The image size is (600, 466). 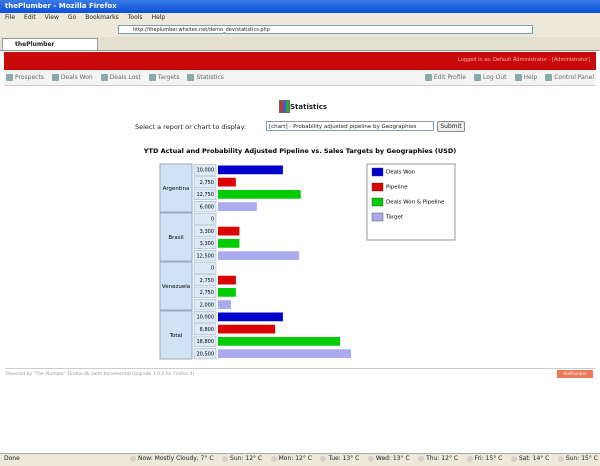 What do you see at coordinates (397, 188) in the screenshot?
I see `legend-label: Pipeline` at bounding box center [397, 188].